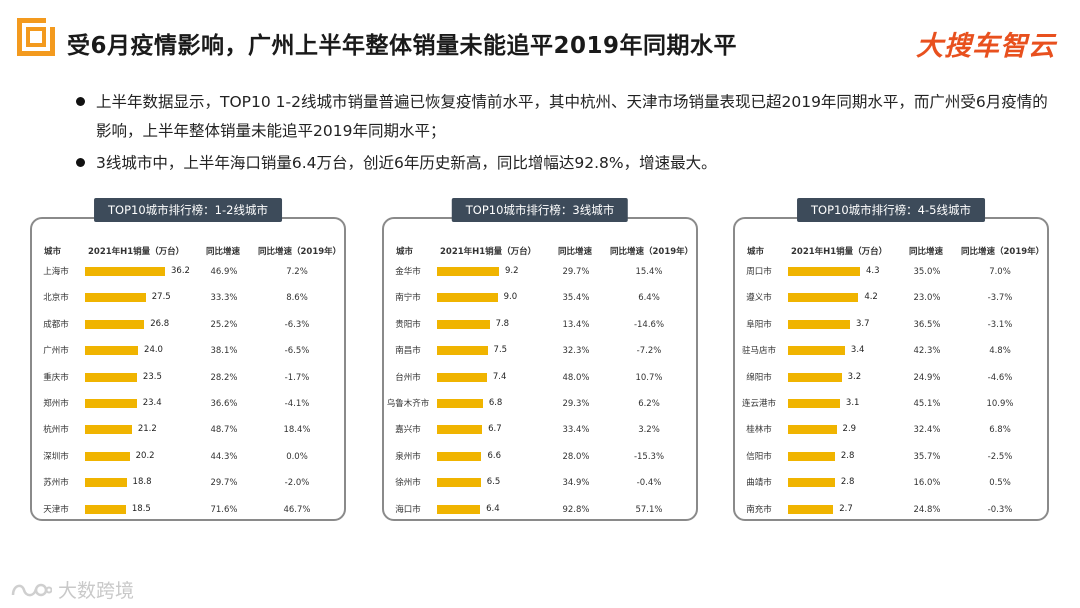  I want to click on sales-value-label: 3.7, so click(862, 323).